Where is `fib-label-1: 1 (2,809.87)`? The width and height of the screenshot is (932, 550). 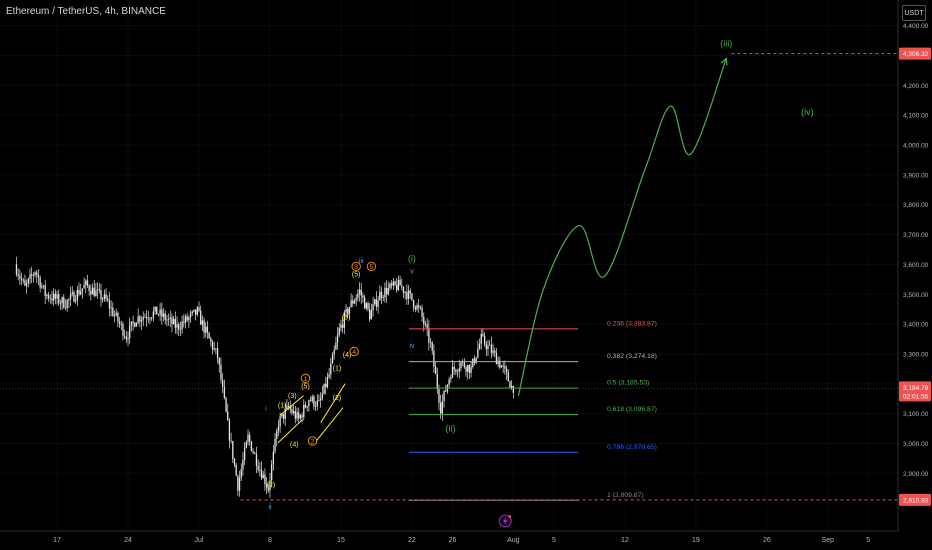 fib-label-1: 1 (2,809.87) is located at coordinates (625, 495).